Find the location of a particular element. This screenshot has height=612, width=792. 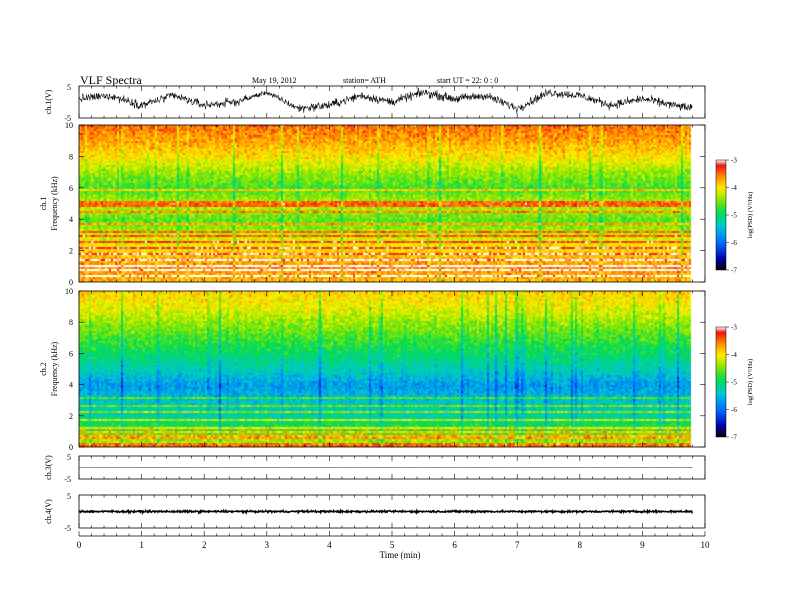

ch1-spectrogram-ytick-label: 8 is located at coordinates (71, 156).